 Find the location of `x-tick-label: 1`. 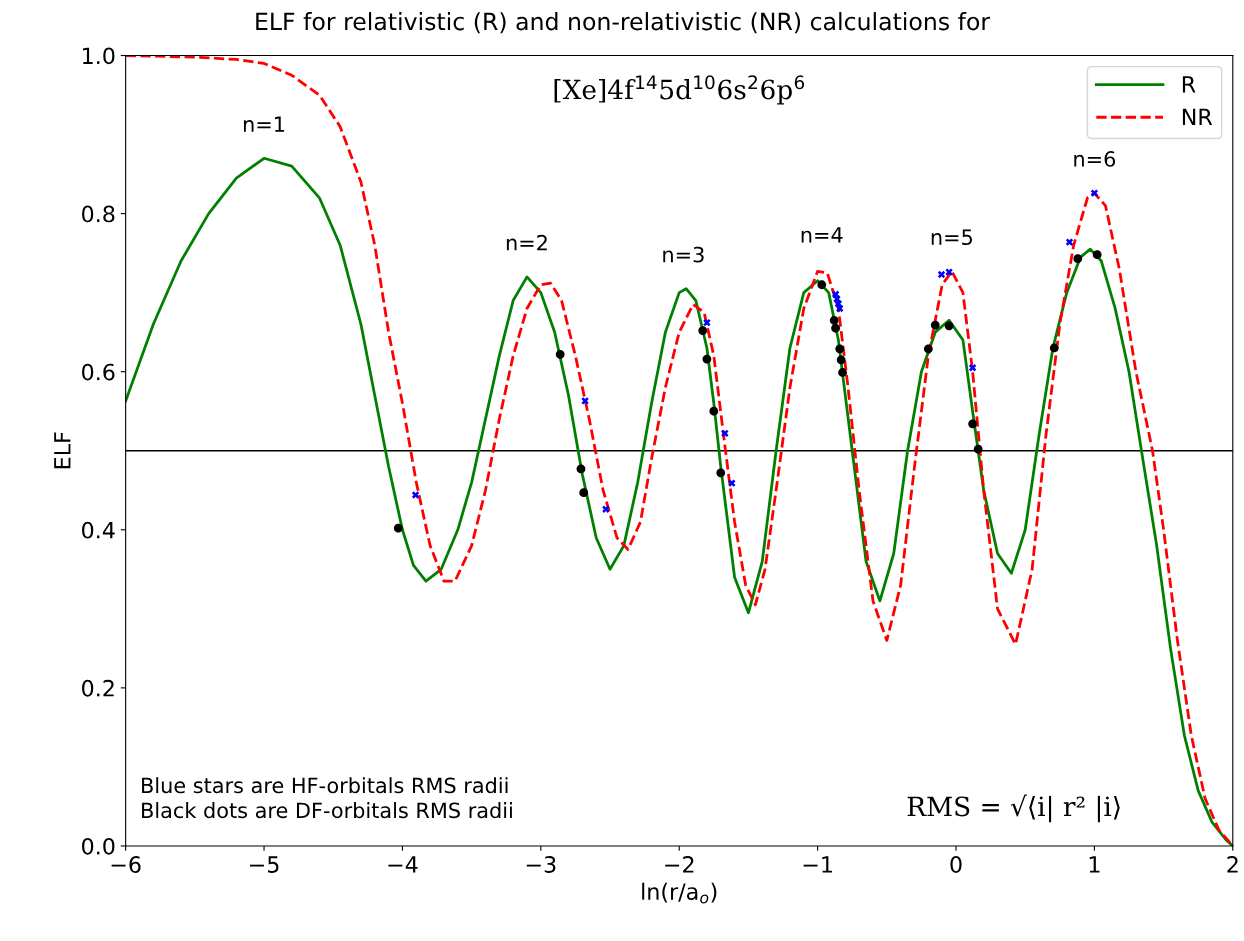

x-tick-label: 1 is located at coordinates (1094, 864).